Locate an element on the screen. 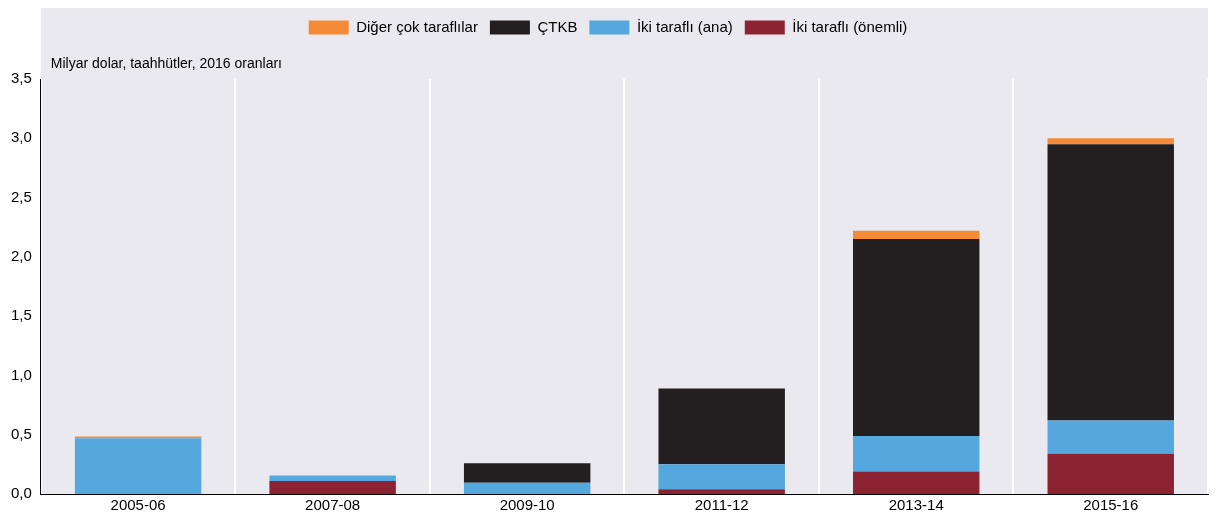 This screenshot has height=530, width=1227. legend-label: ÇTKB is located at coordinates (557, 26).